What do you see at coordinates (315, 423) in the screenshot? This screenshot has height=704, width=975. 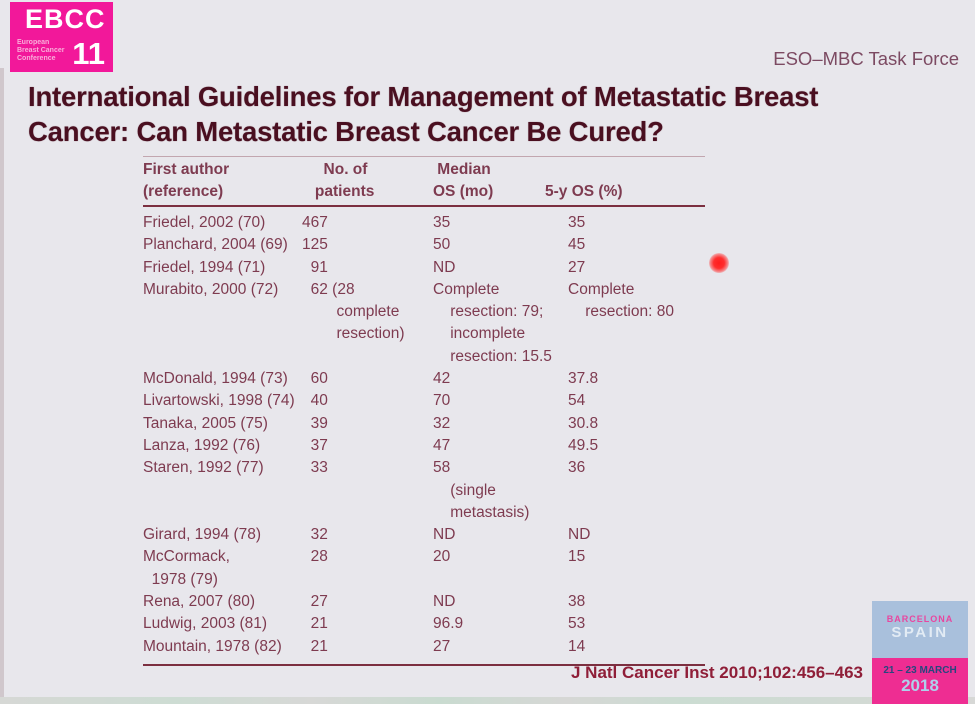 I see `cell-patients: 39` at bounding box center [315, 423].